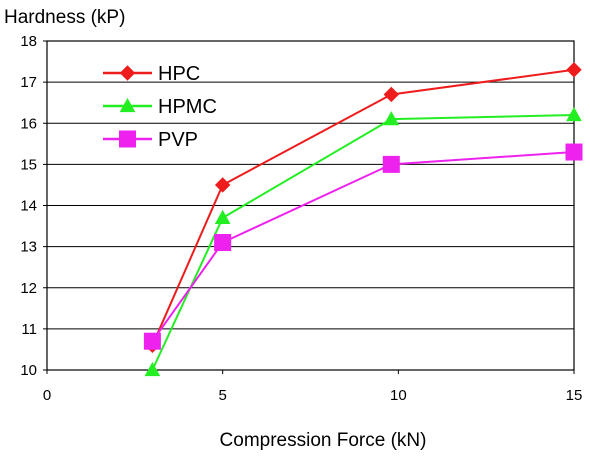 This screenshot has width=590, height=468. What do you see at coordinates (28, 288) in the screenshot?
I see `y-tick-label: 12` at bounding box center [28, 288].